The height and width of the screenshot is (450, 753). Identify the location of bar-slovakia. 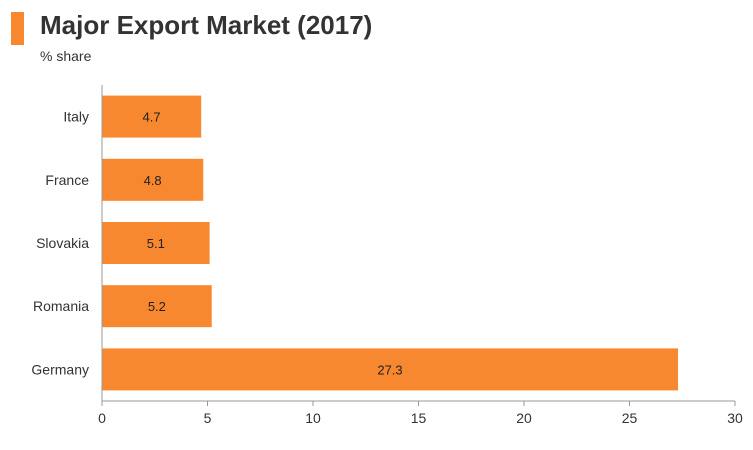
(156, 243).